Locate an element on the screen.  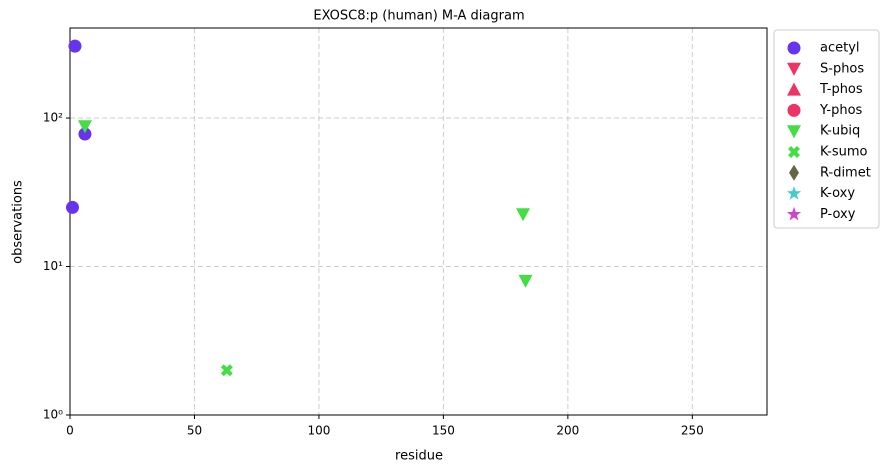
legend-label: acetyl is located at coordinates (840, 48).